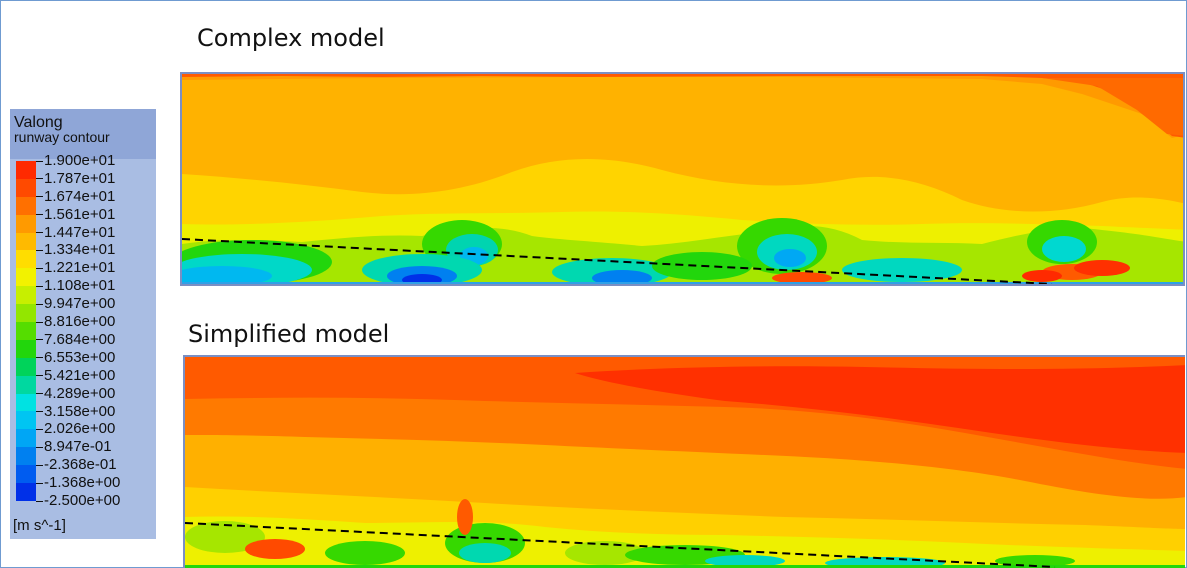 The height and width of the screenshot is (568, 1187). I want to click on legend-subtitle: runway contour, so click(62, 137).